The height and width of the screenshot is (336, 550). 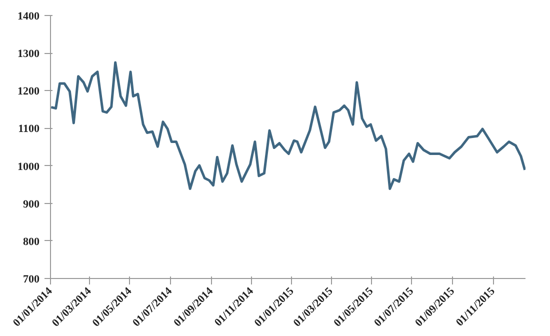 What do you see at coordinates (29, 54) in the screenshot?
I see `y-tick-label: 1300` at bounding box center [29, 54].